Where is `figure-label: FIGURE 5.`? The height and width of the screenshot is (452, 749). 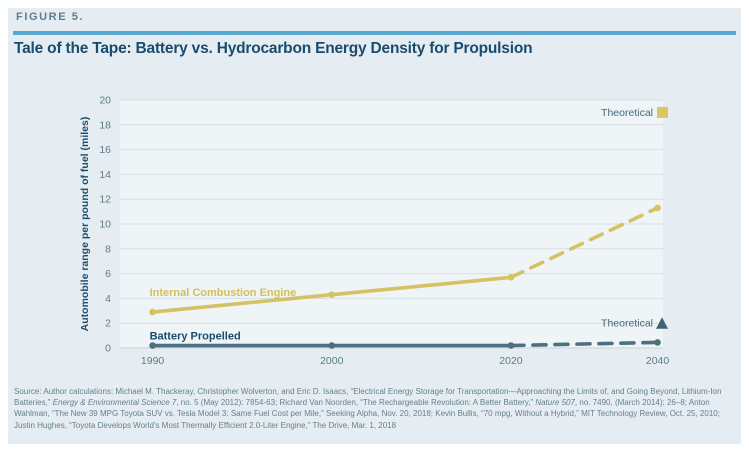
figure-label: FIGURE 5. is located at coordinates (50, 17).